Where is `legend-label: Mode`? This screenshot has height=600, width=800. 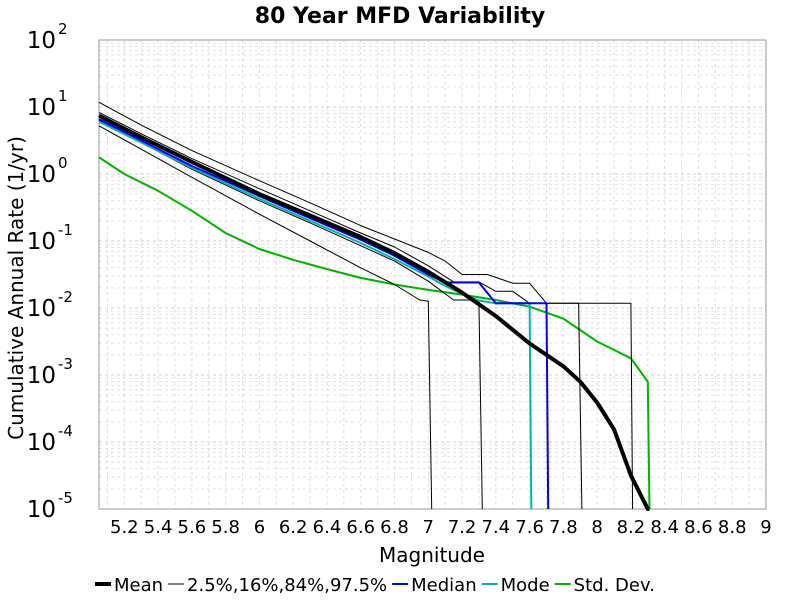 legend-label: Mode is located at coordinates (525, 585).